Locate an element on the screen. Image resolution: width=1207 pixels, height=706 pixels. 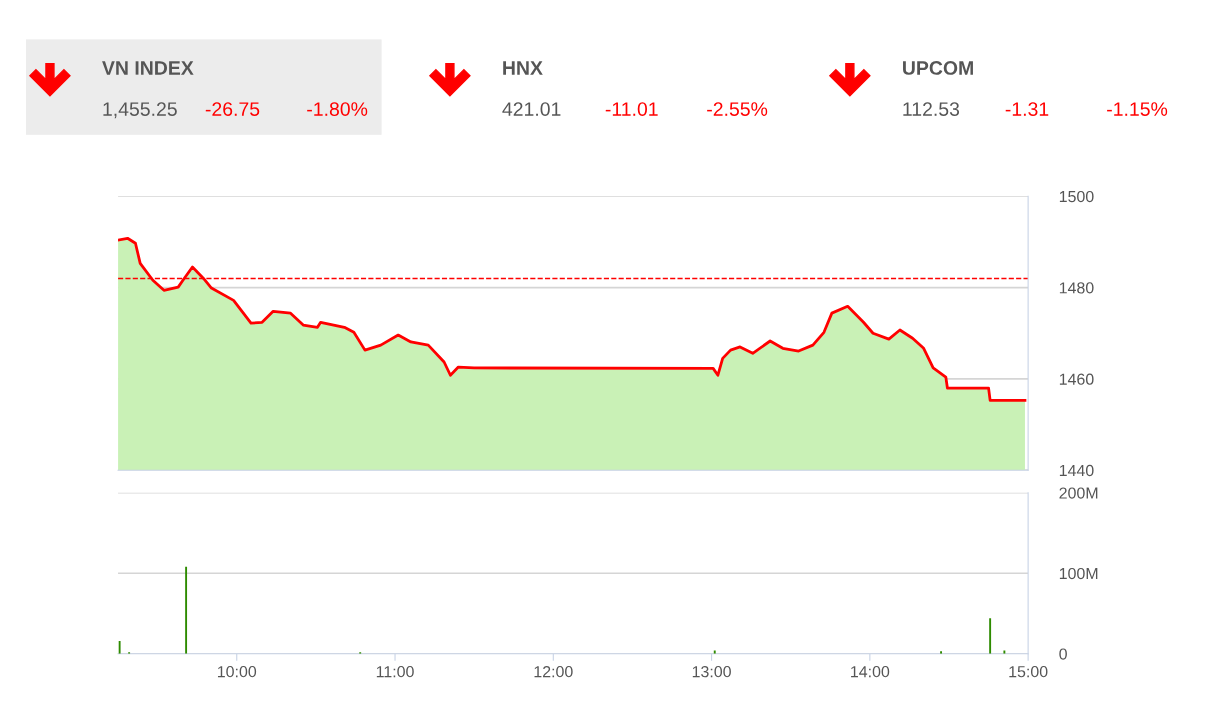
x-tick-label: 11:00 is located at coordinates (395, 671).